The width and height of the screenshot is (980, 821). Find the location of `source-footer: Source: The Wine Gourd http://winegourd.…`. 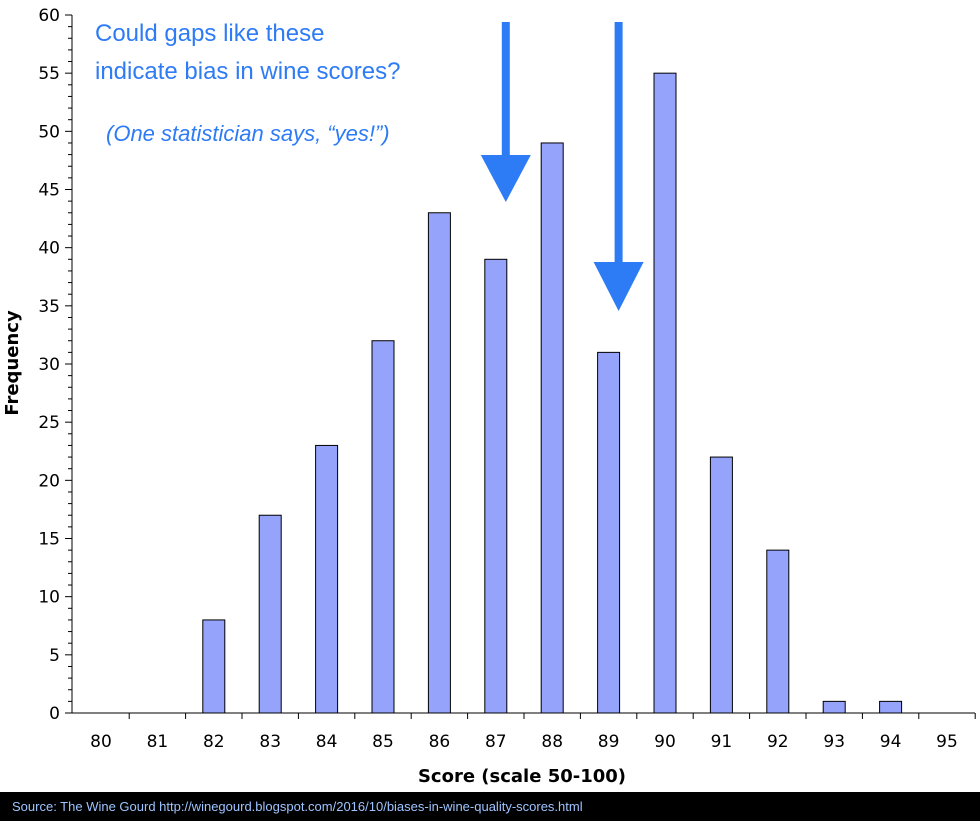

source-footer: Source: The Wine Gourd http://winegourd.… is located at coordinates (490, 806).